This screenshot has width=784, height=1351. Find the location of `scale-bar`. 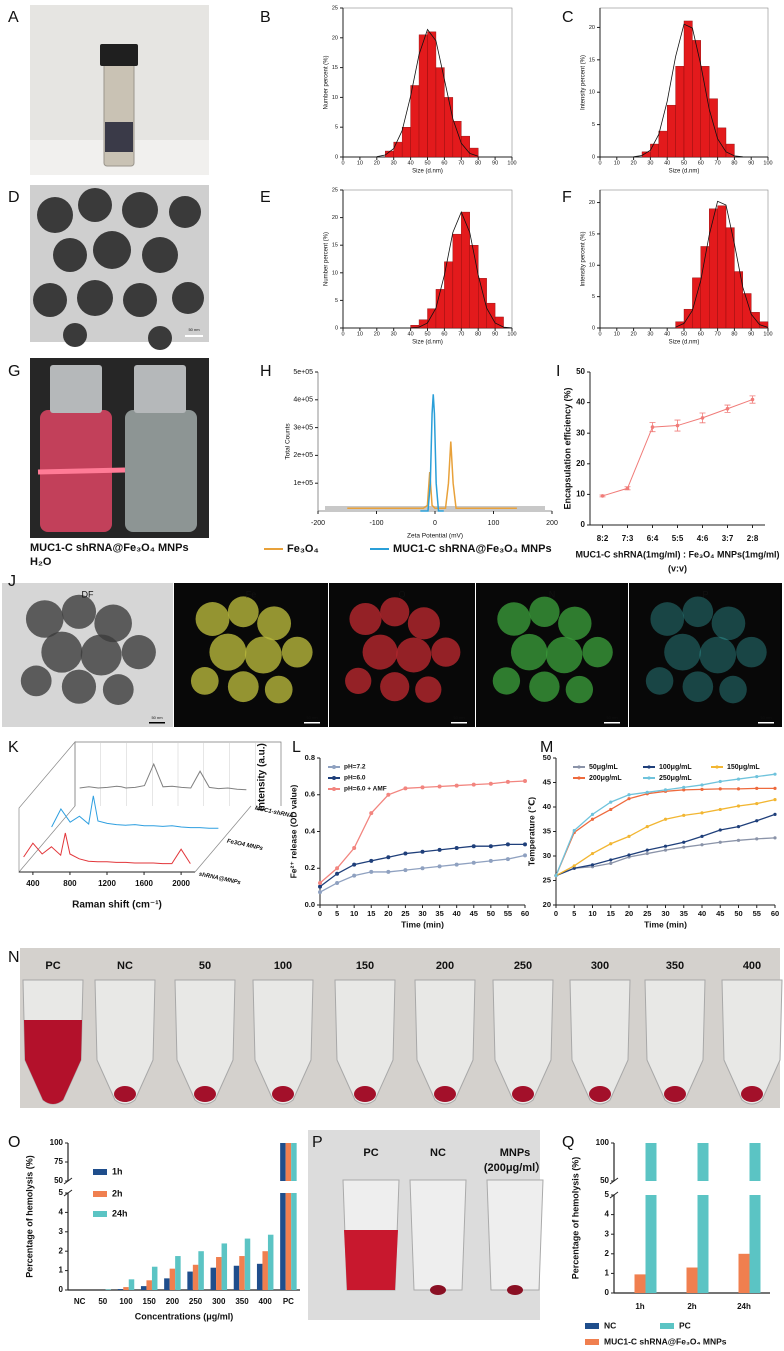

scale-bar is located at coordinates (194, 336).